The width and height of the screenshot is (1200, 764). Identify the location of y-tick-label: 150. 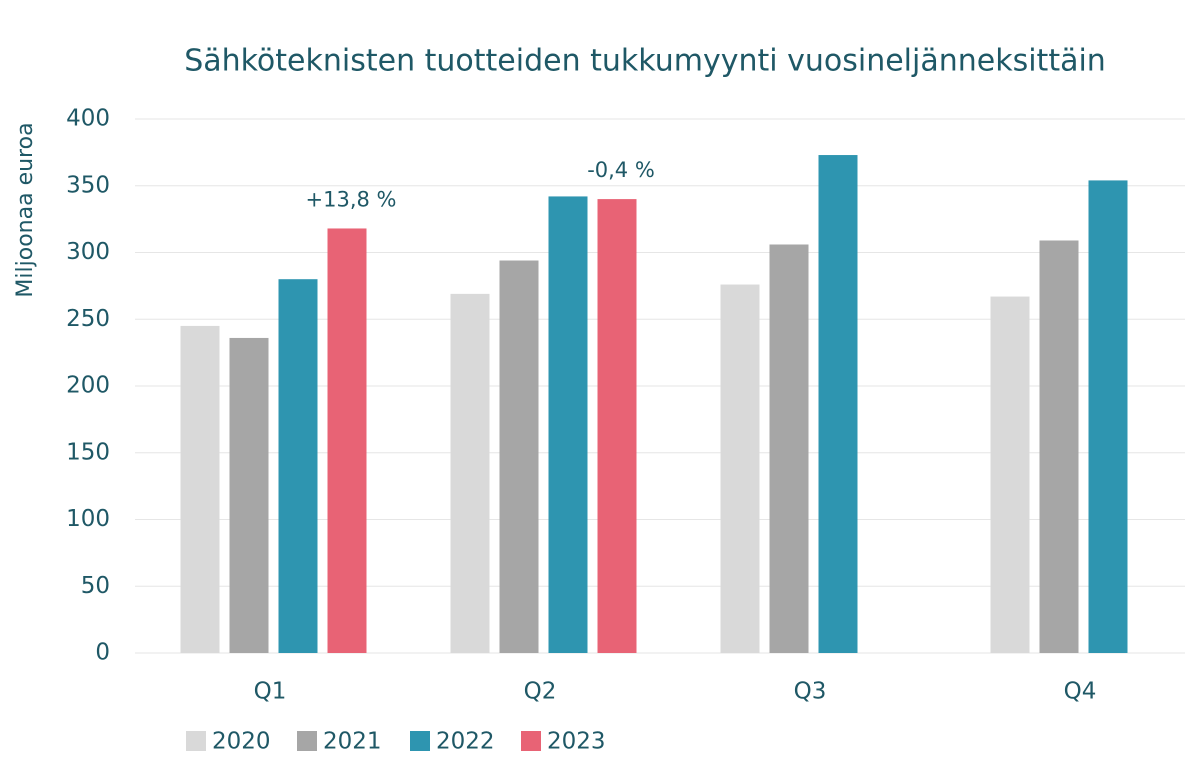
(88, 452).